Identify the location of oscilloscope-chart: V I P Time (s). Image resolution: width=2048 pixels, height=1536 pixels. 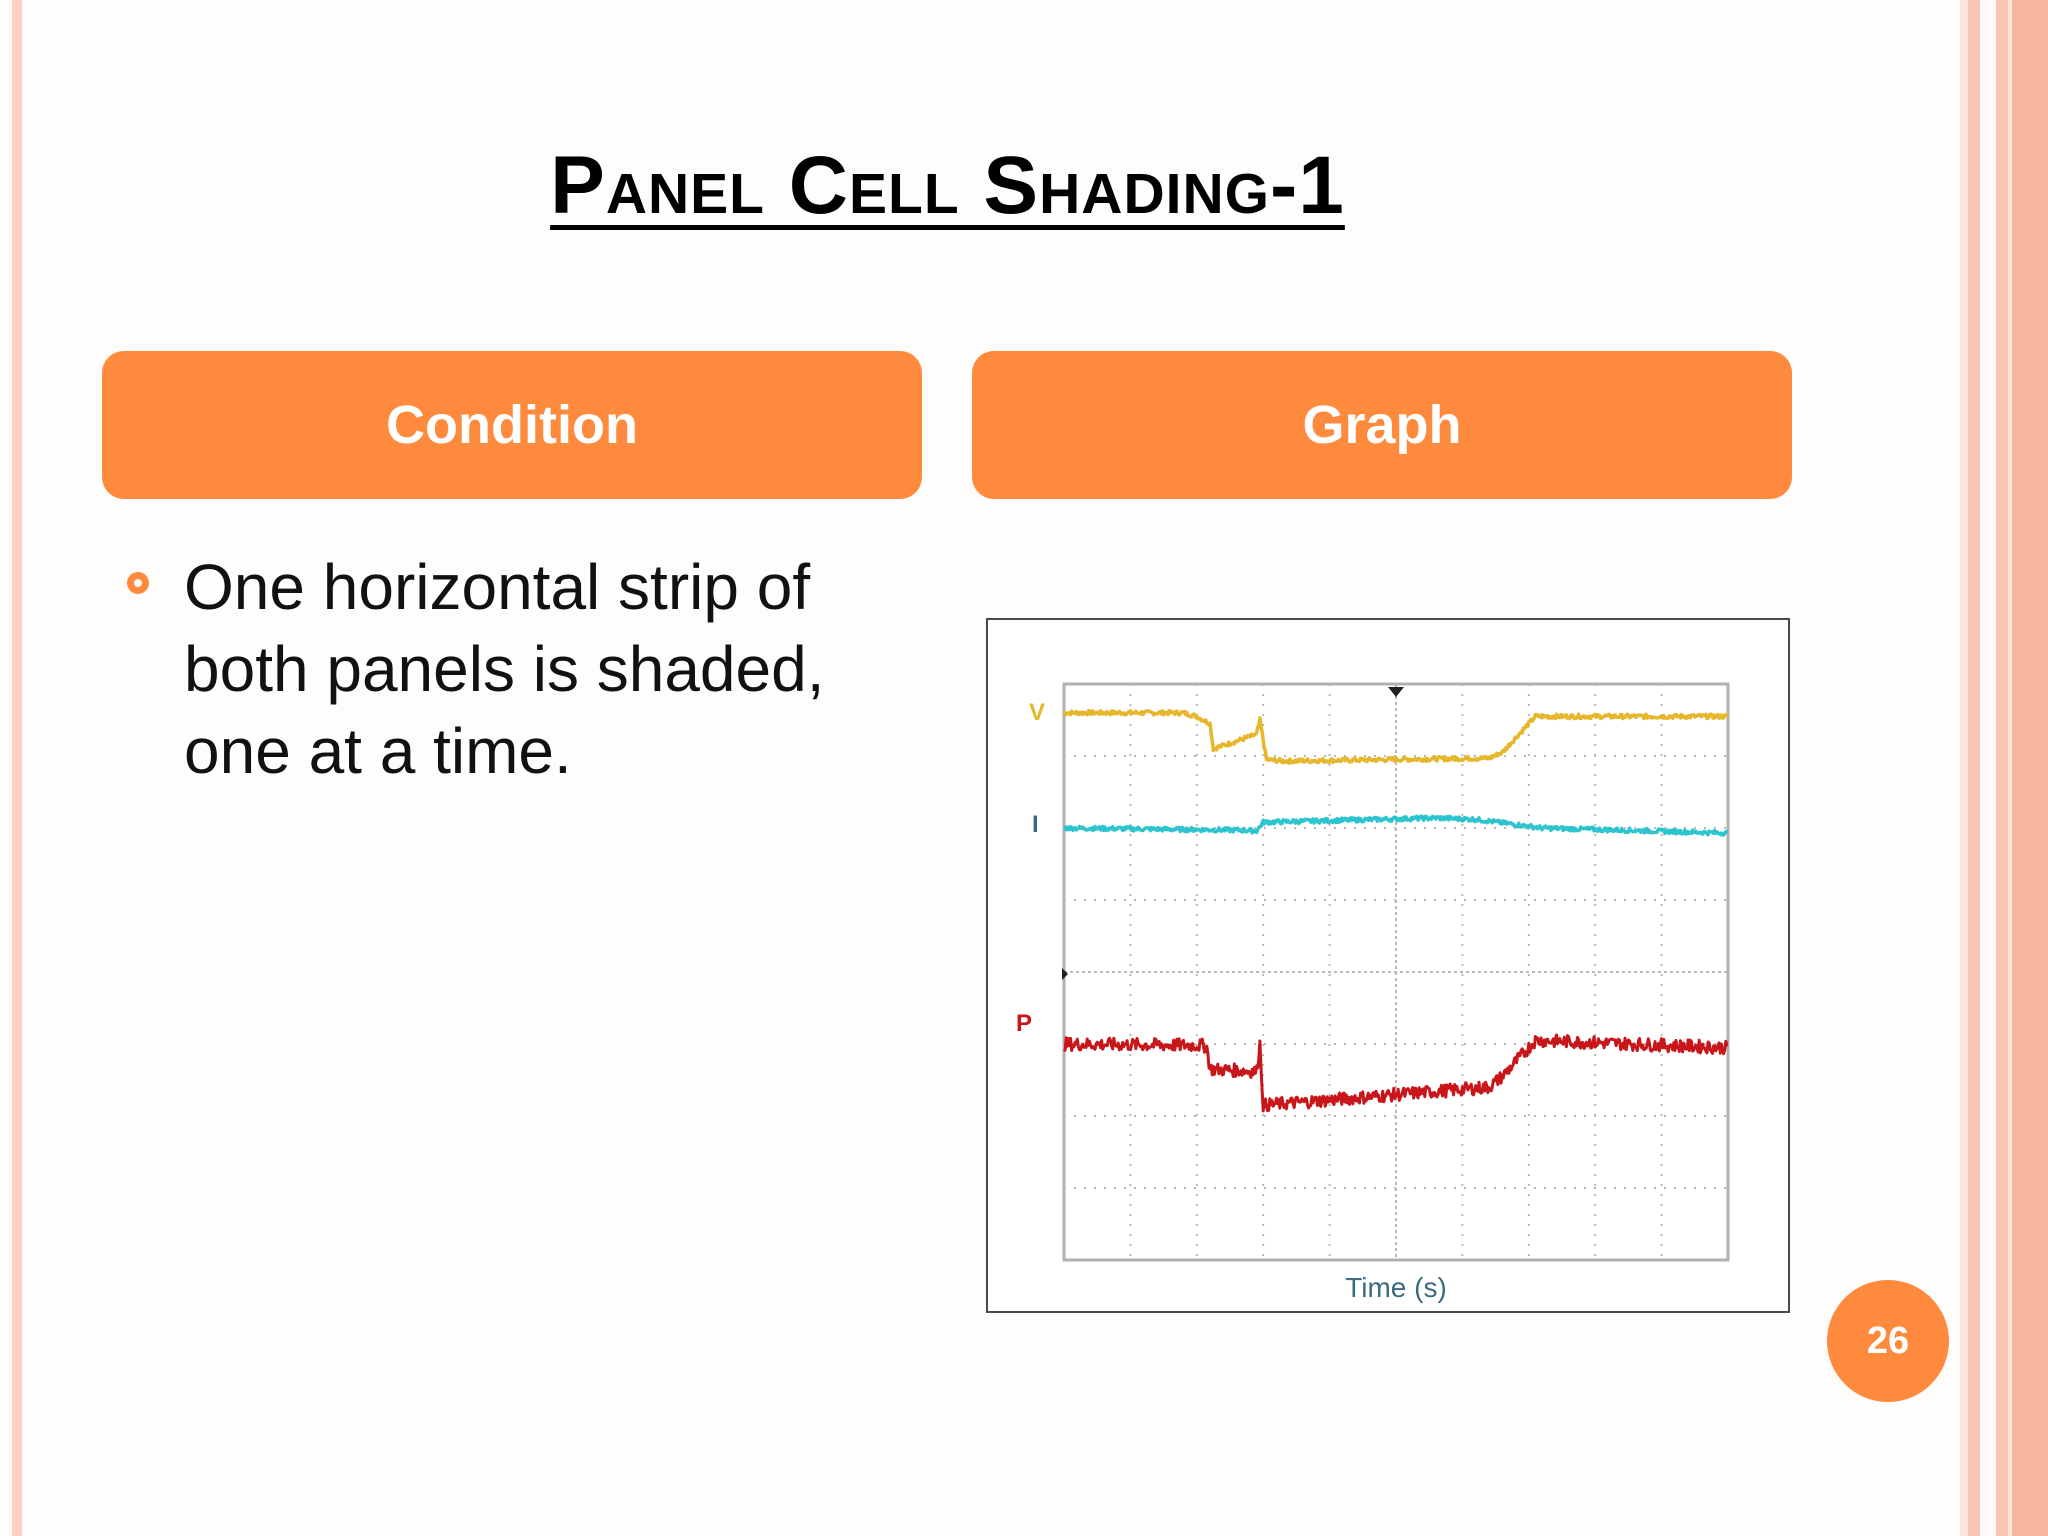
(1373, 992).